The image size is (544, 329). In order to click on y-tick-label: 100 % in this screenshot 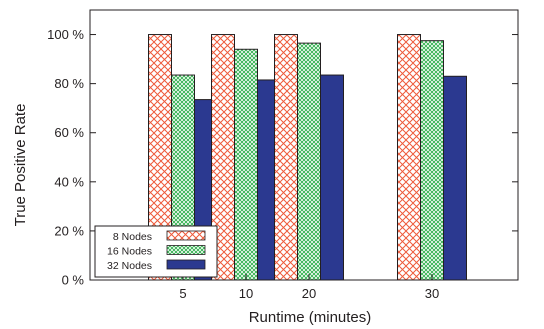, I will do `click(65, 34)`.